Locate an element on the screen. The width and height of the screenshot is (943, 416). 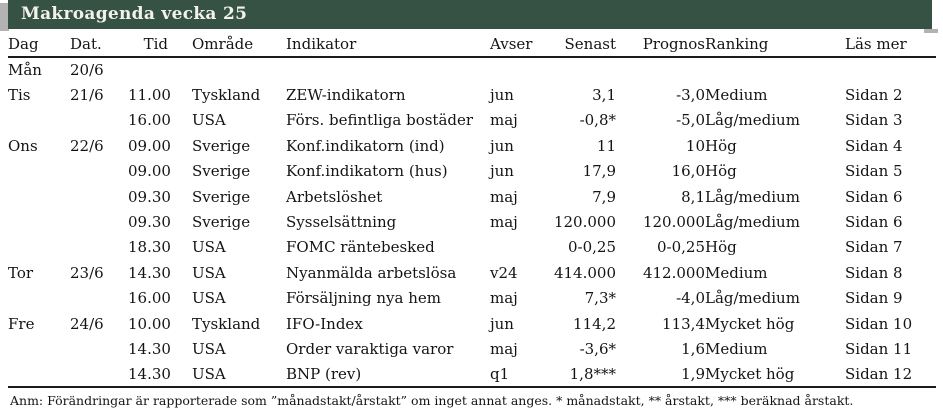
cell-latest: 1,8*** is located at coordinates (582, 375).